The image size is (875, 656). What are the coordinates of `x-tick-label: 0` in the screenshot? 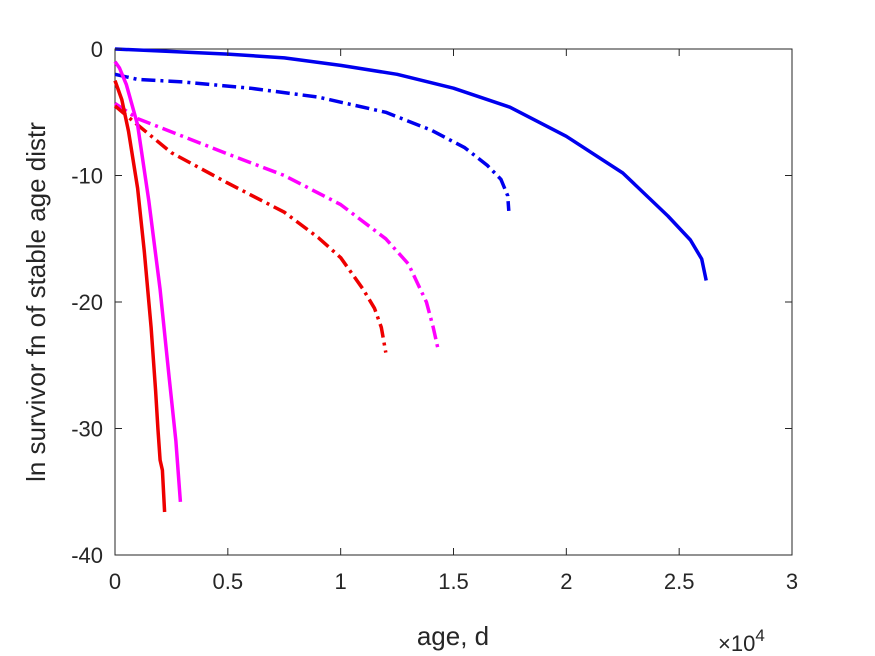 It's located at (115, 581).